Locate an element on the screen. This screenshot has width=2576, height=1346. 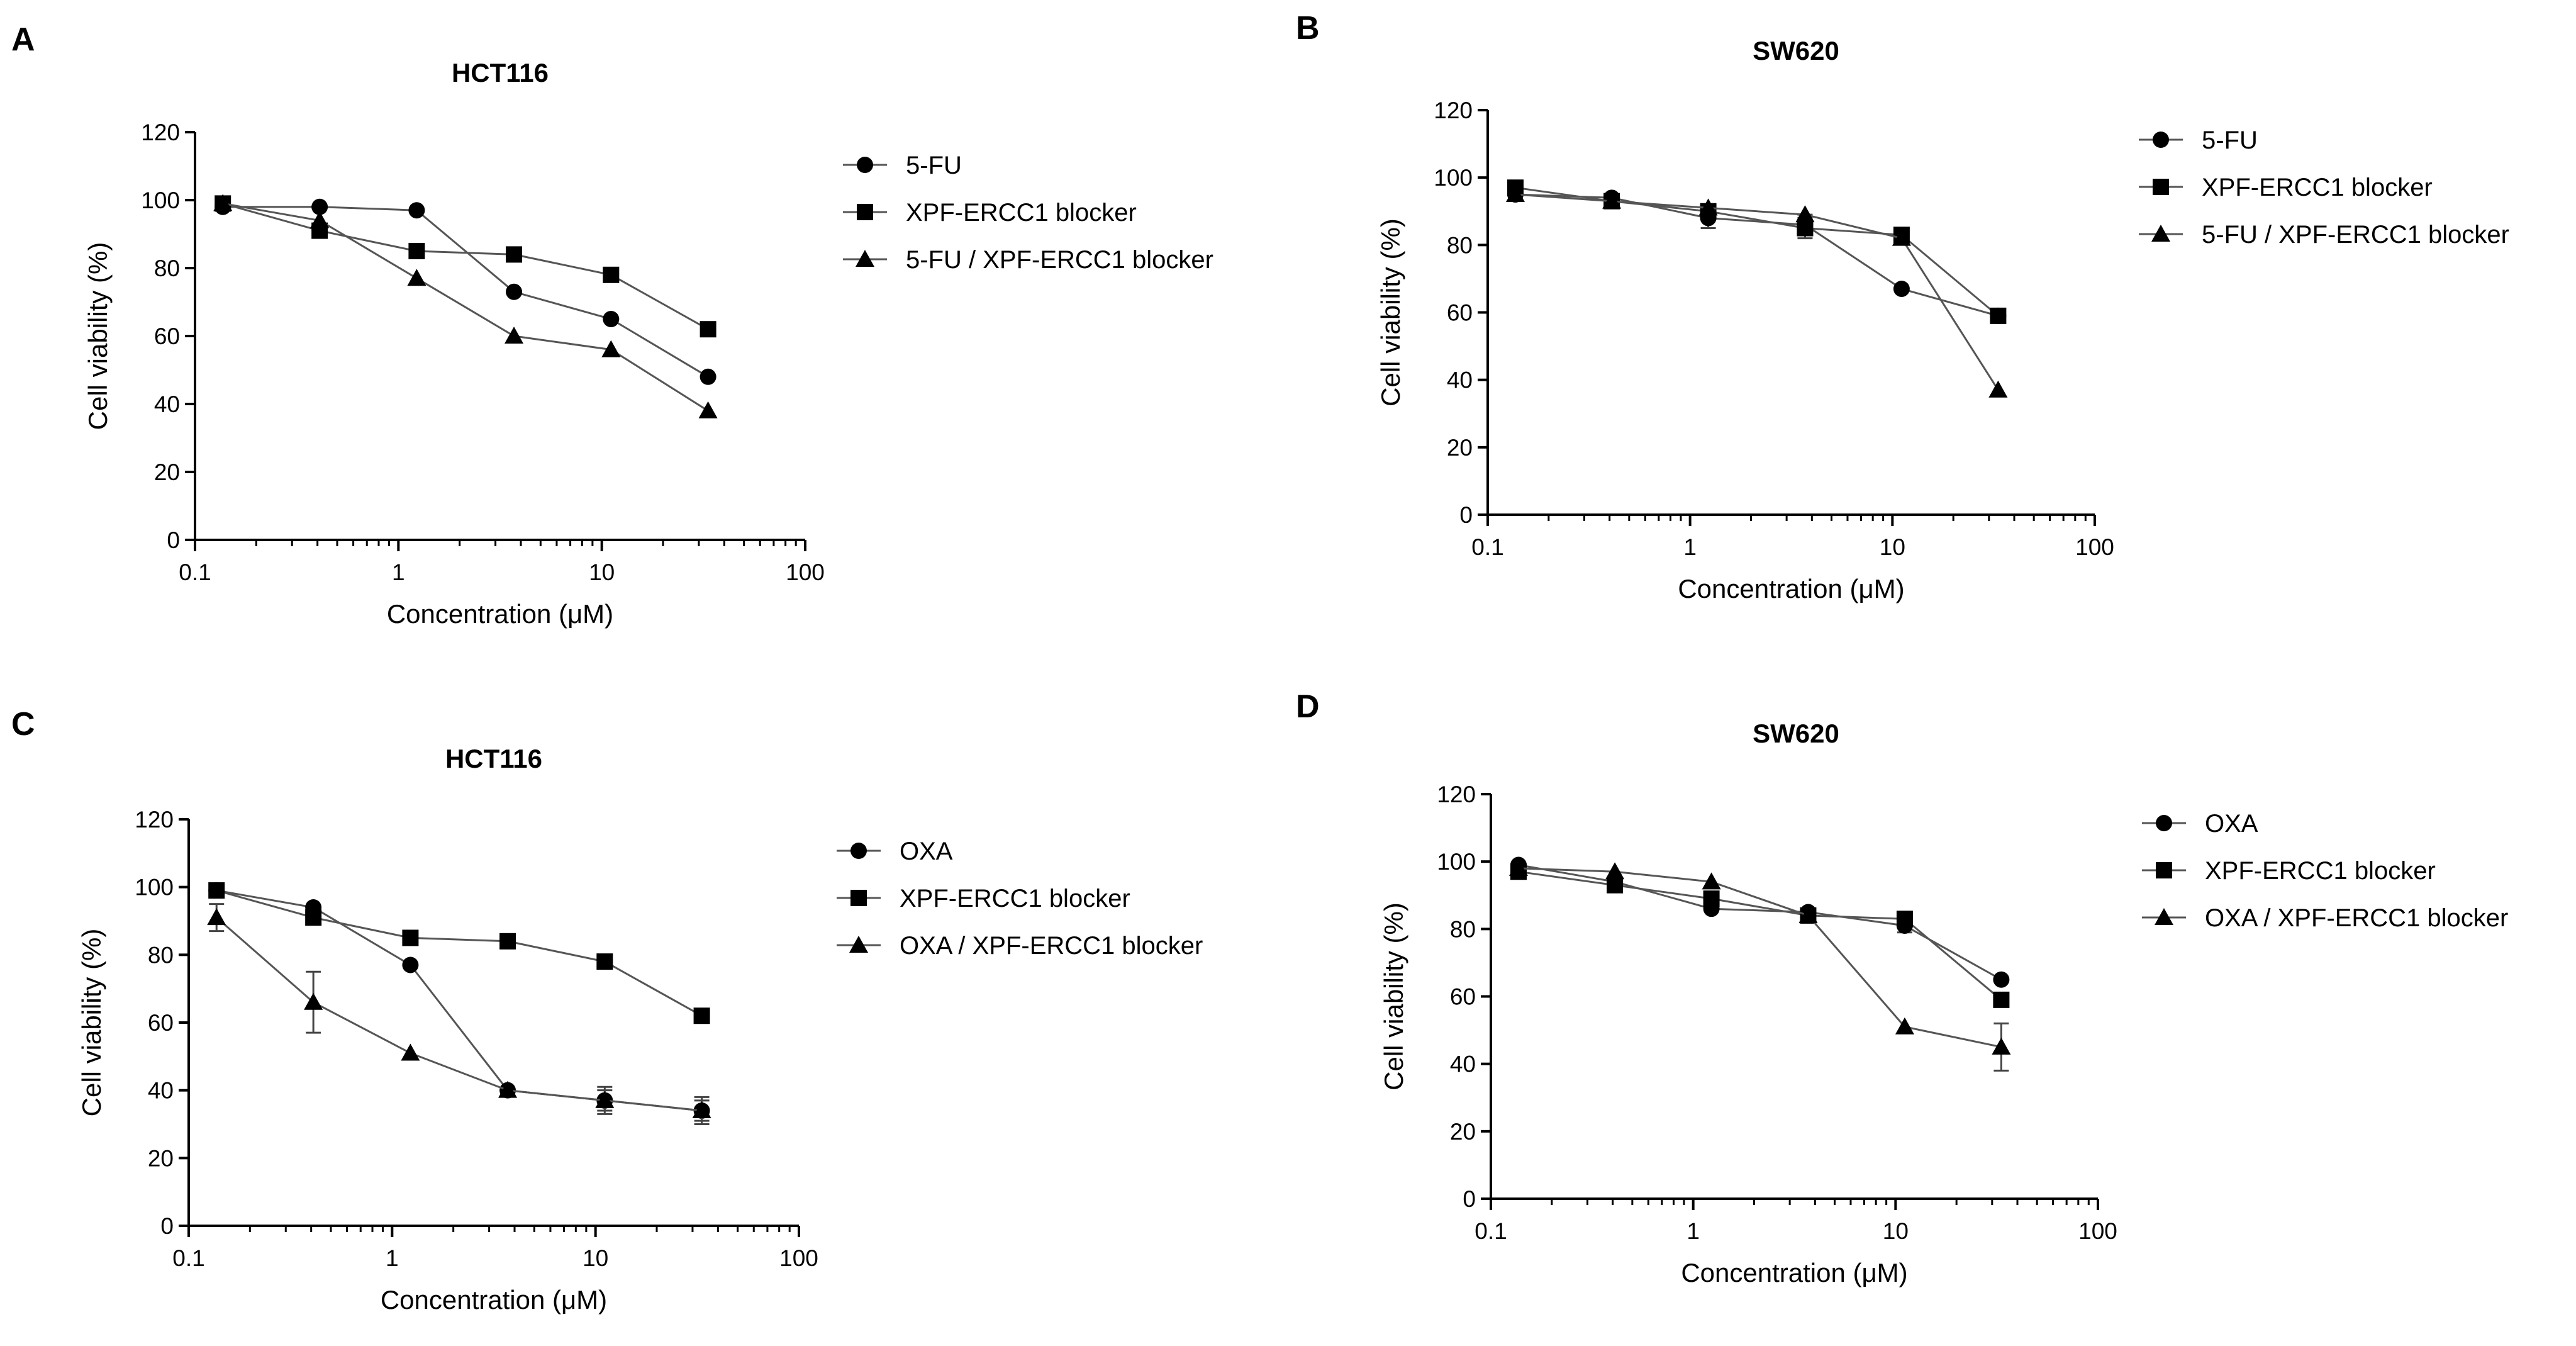
panel-letter: C is located at coordinates (23, 724).